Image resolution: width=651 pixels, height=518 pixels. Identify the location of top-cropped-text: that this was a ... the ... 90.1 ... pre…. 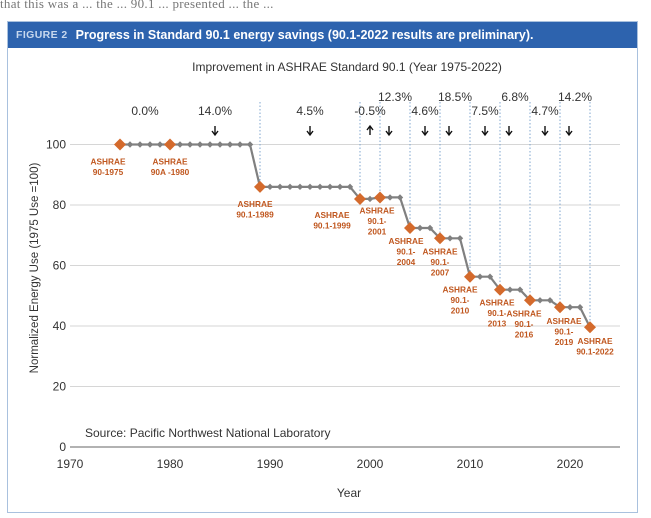
(137, 5).